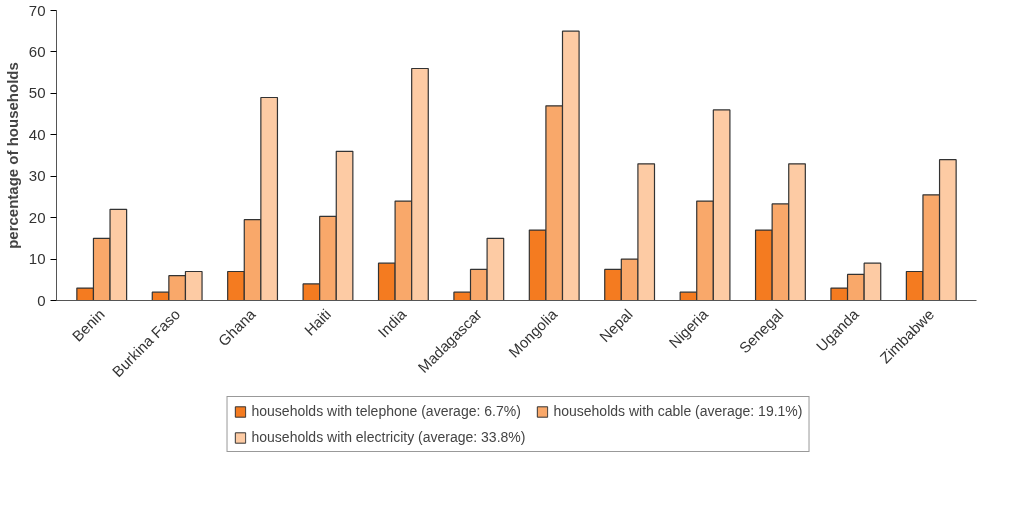 This screenshot has height=507, width=1011. Describe the element at coordinates (37, 51) in the screenshot. I see `y-tick-label: 60` at that location.